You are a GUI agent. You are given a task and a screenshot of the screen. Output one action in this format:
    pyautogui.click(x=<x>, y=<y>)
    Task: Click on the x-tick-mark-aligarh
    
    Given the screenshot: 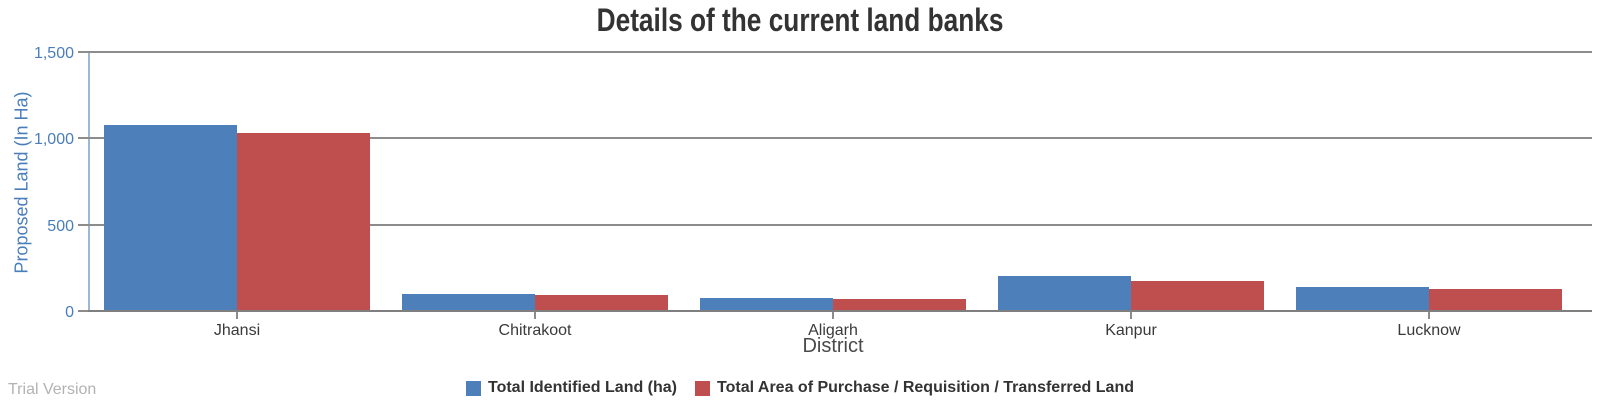 What is the action you would take?
    pyautogui.click(x=833, y=315)
    